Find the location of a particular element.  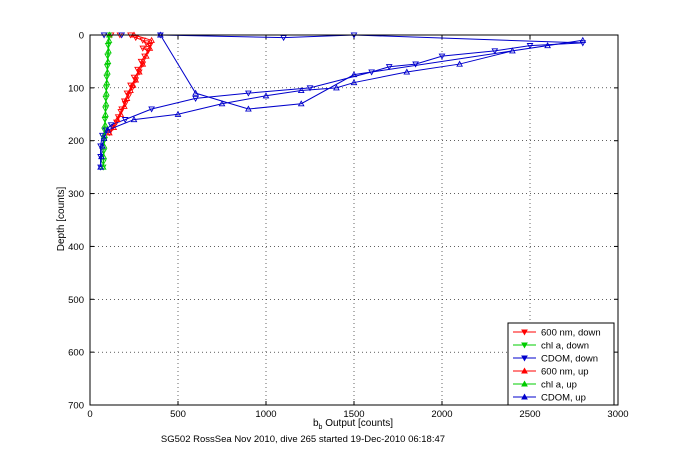

legend-entry: CDOM, up is located at coordinates (549, 398).